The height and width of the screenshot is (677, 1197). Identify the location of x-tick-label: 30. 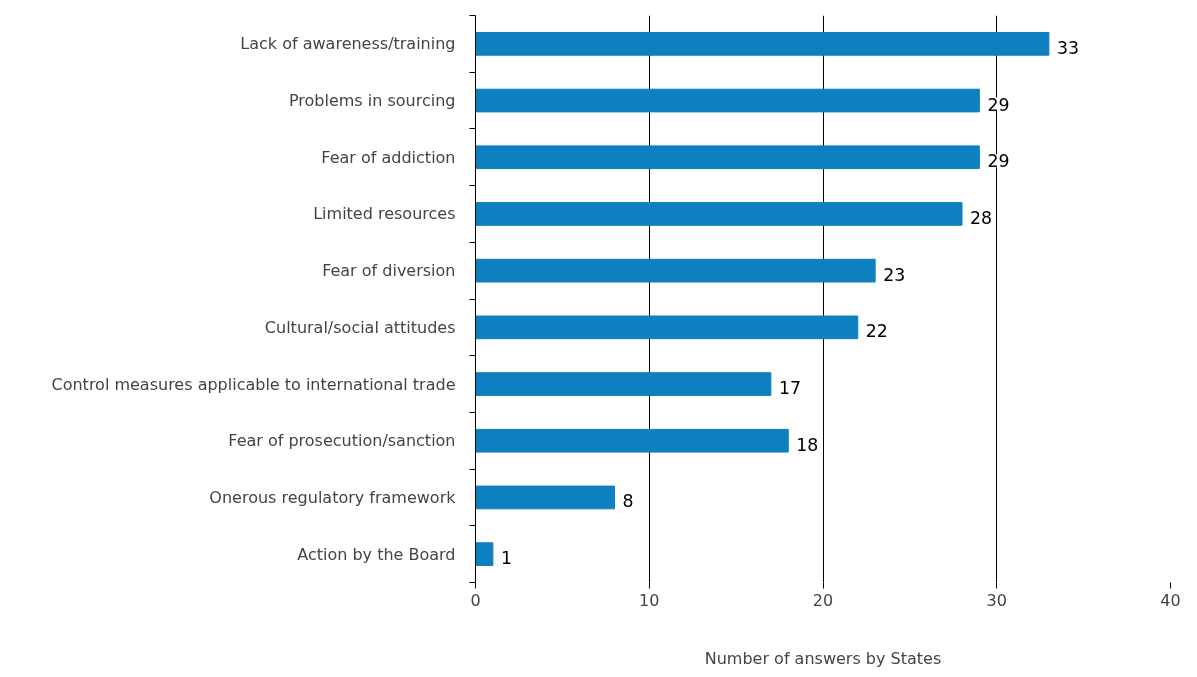
(996, 600).